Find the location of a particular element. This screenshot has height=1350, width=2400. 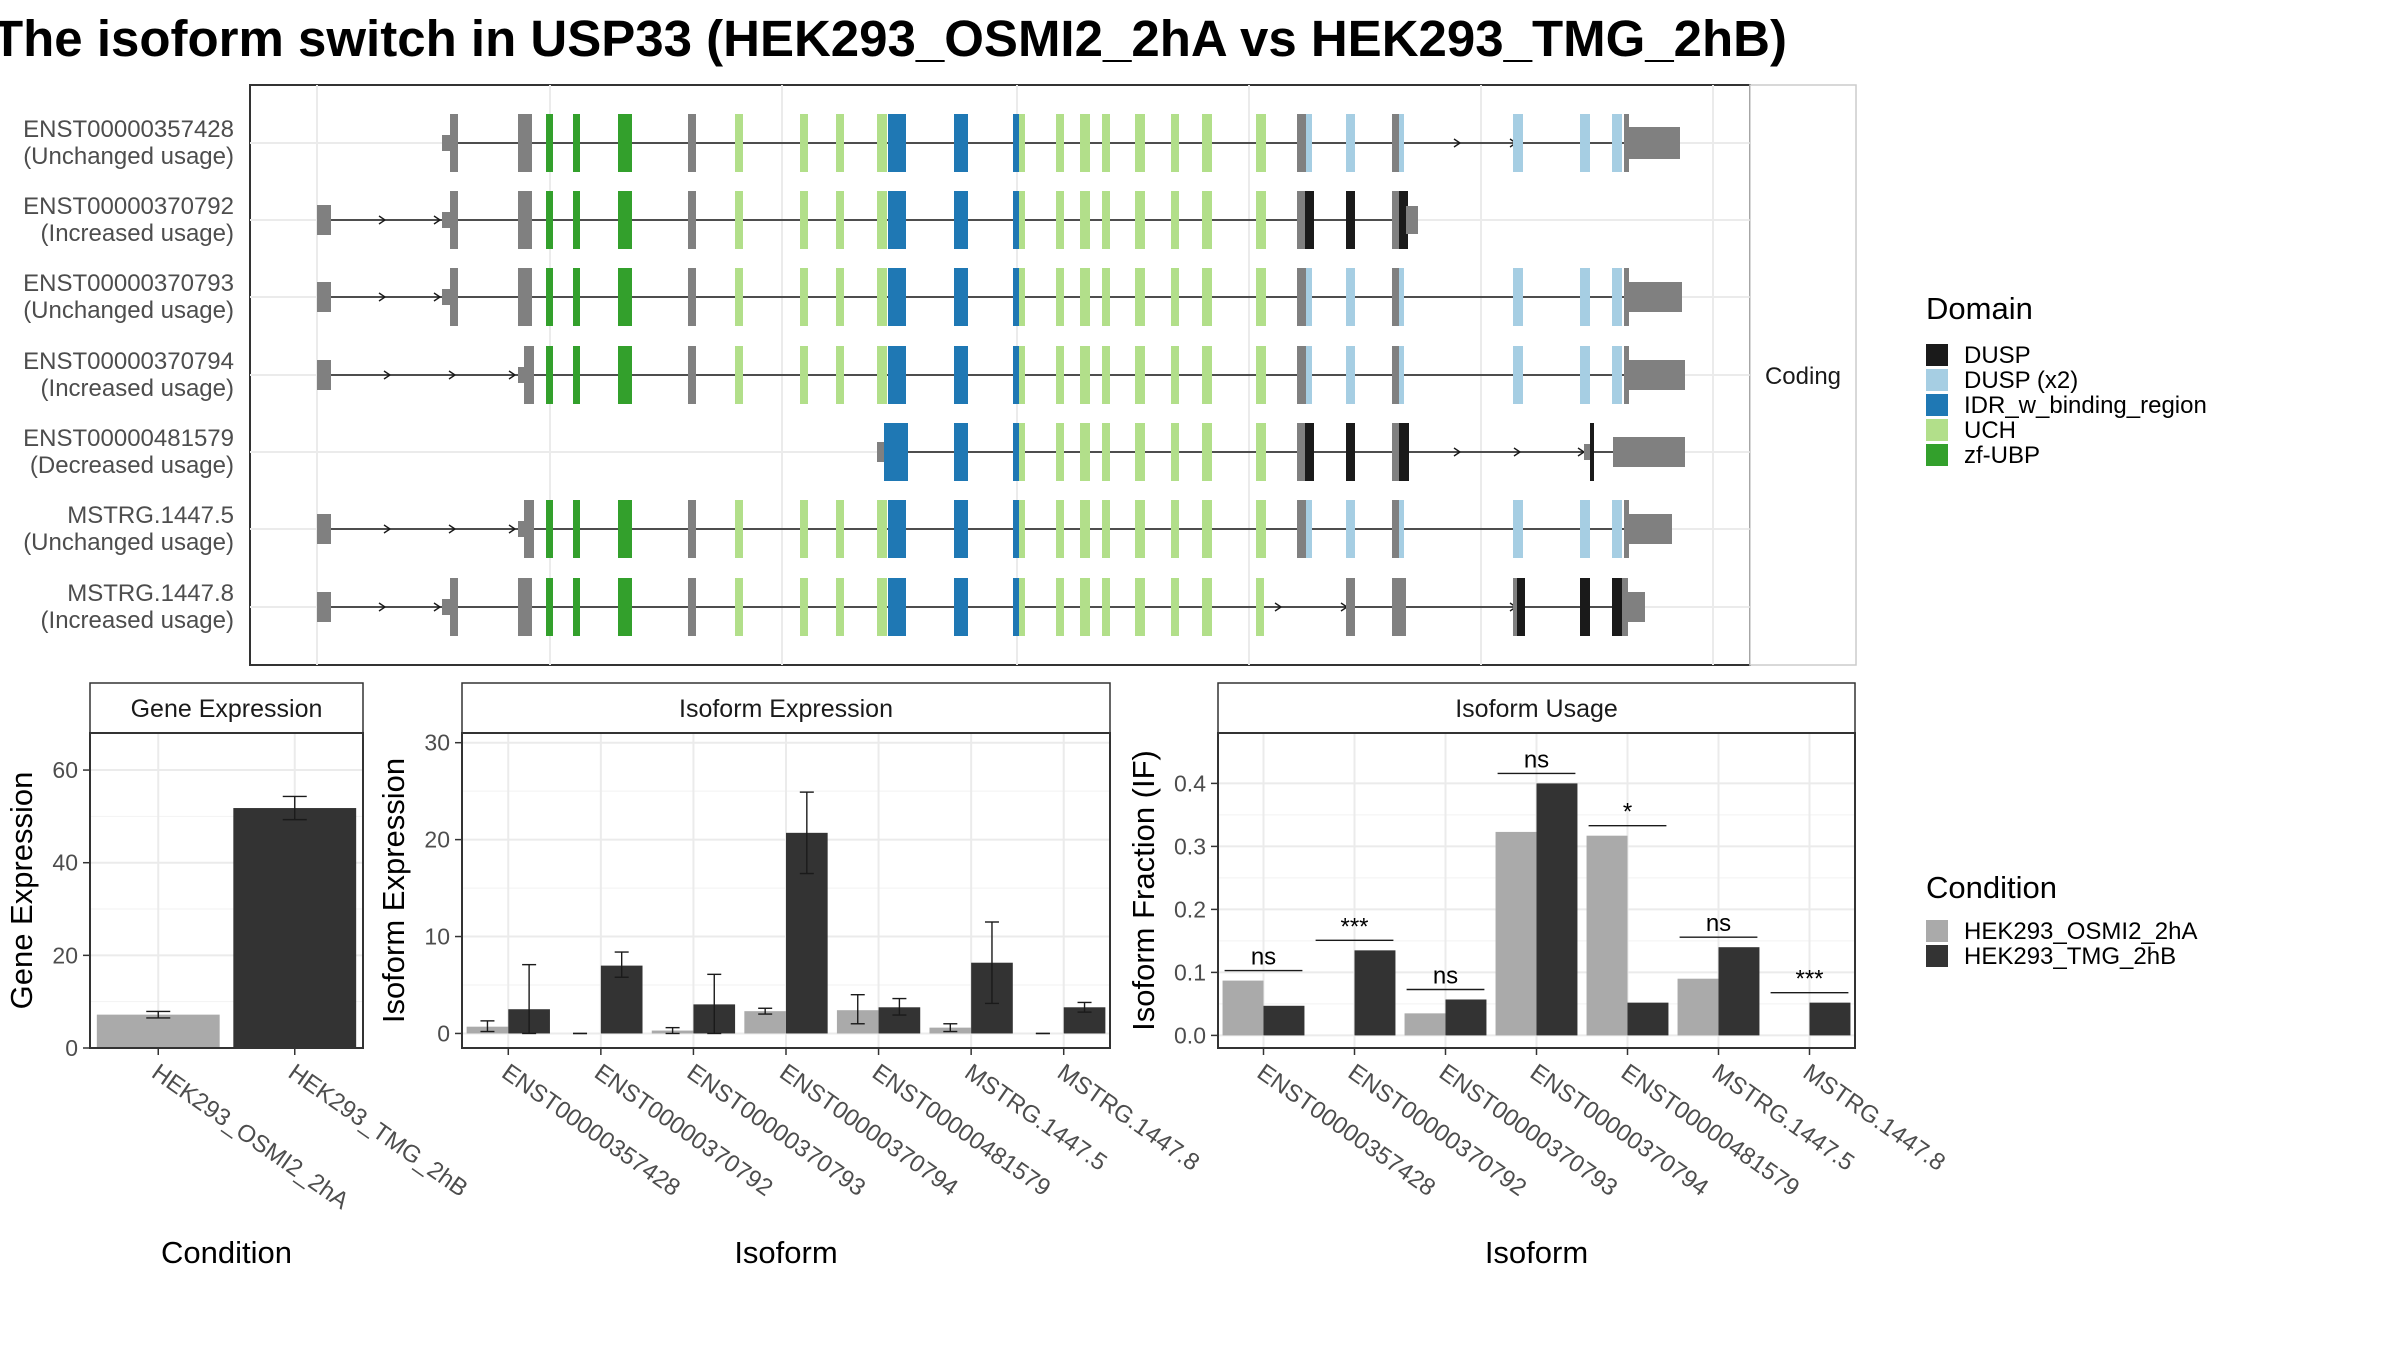

transcript-id-label: ENST00000370792 is located at coordinates (128, 206).